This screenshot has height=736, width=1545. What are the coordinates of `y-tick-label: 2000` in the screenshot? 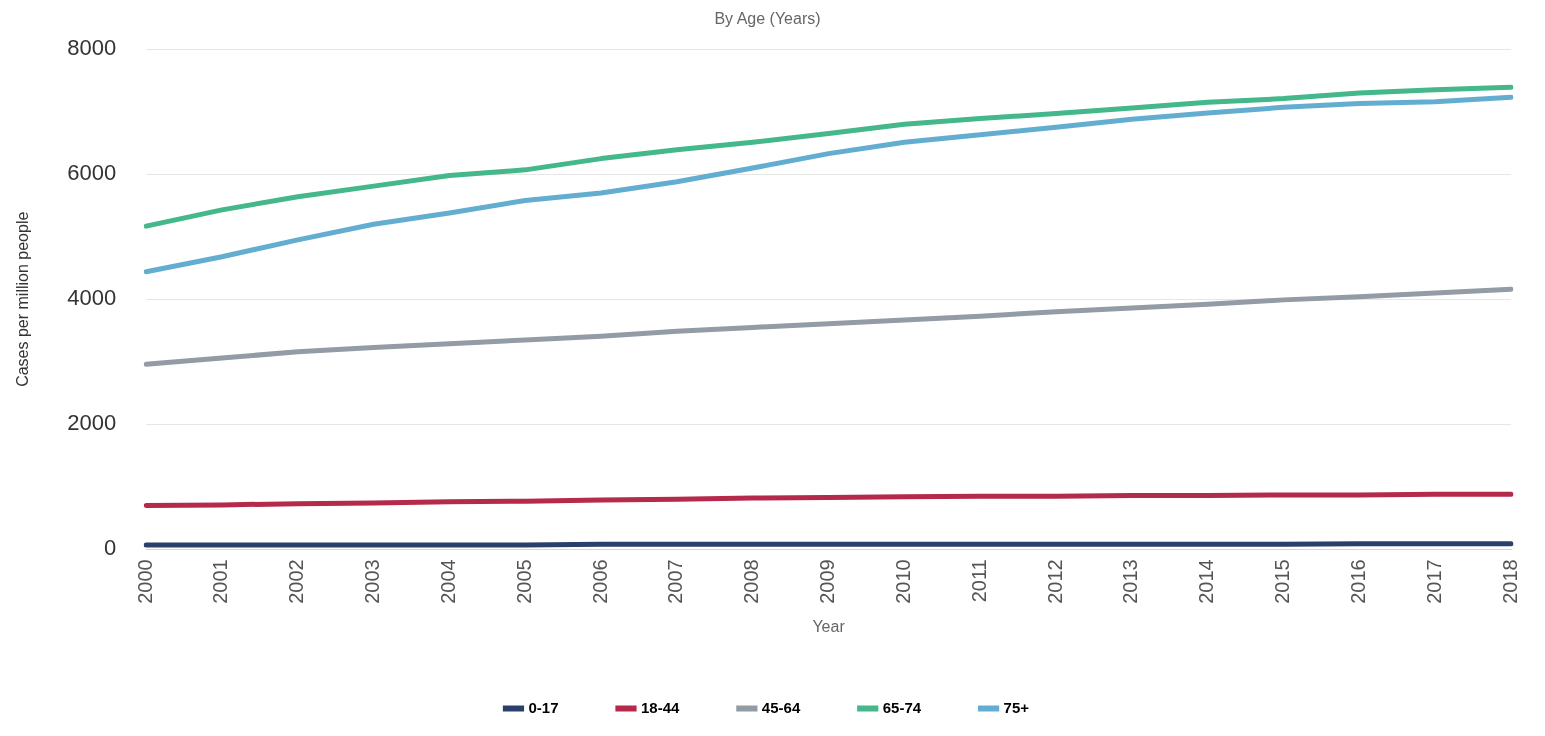 It's located at (92, 423).